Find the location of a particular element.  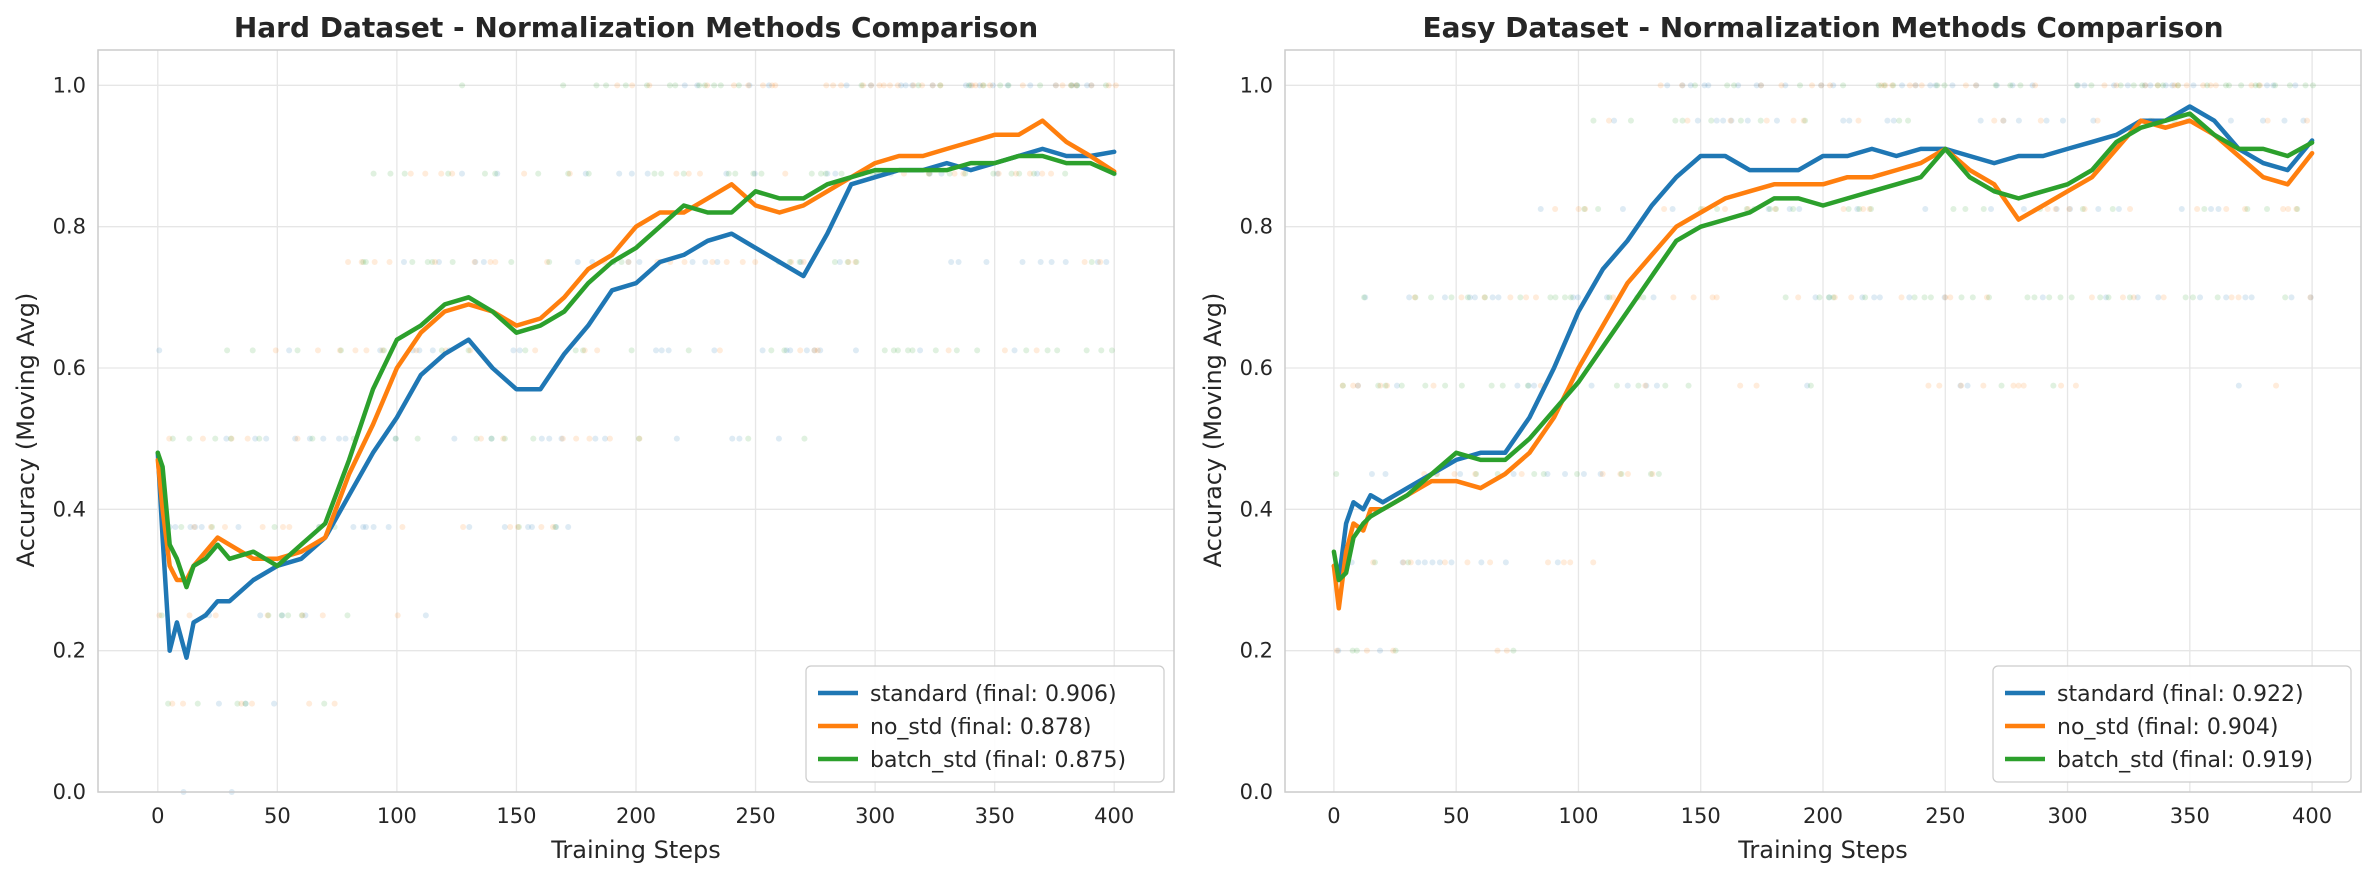

y-tick-label: 0.8 is located at coordinates (69, 227).